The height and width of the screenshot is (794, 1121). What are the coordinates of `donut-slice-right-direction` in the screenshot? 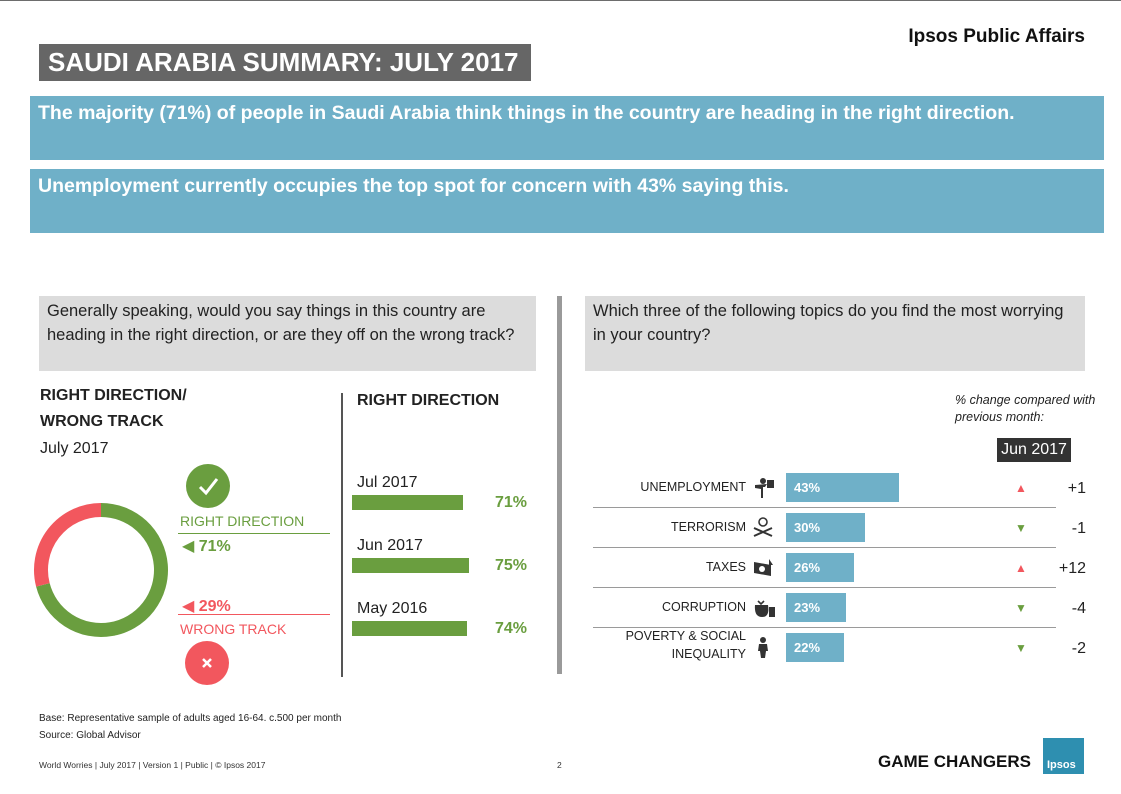 It's located at (102, 570).